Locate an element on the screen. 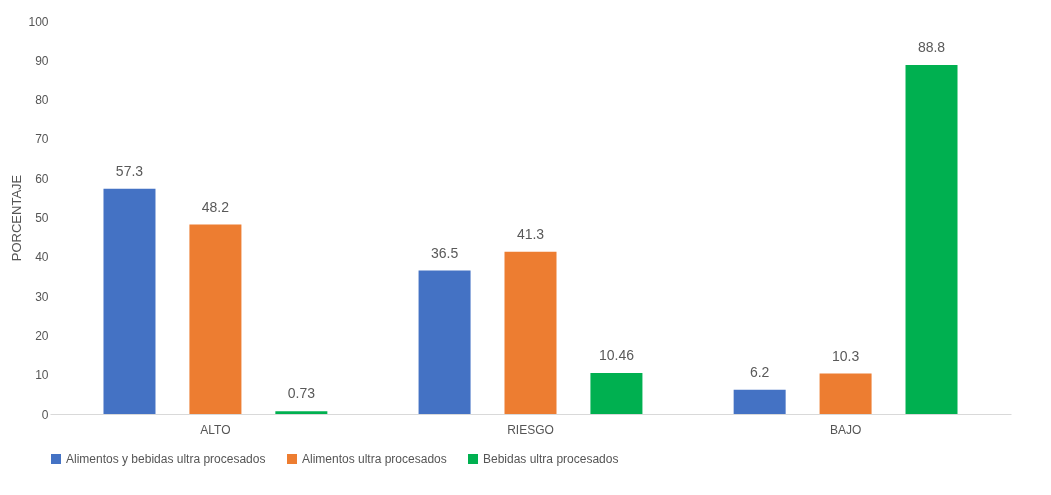 The image size is (1051, 495). y-tick-label: 20 is located at coordinates (42, 335).